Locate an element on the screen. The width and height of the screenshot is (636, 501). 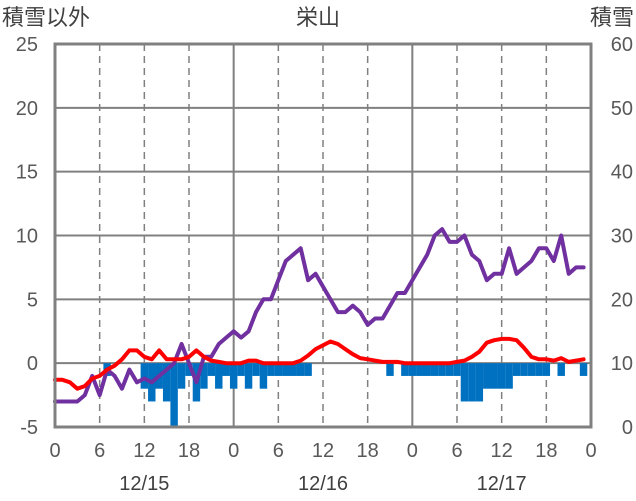
date-labels: 12/15 12/16 12/17 is located at coordinates (322, 484).